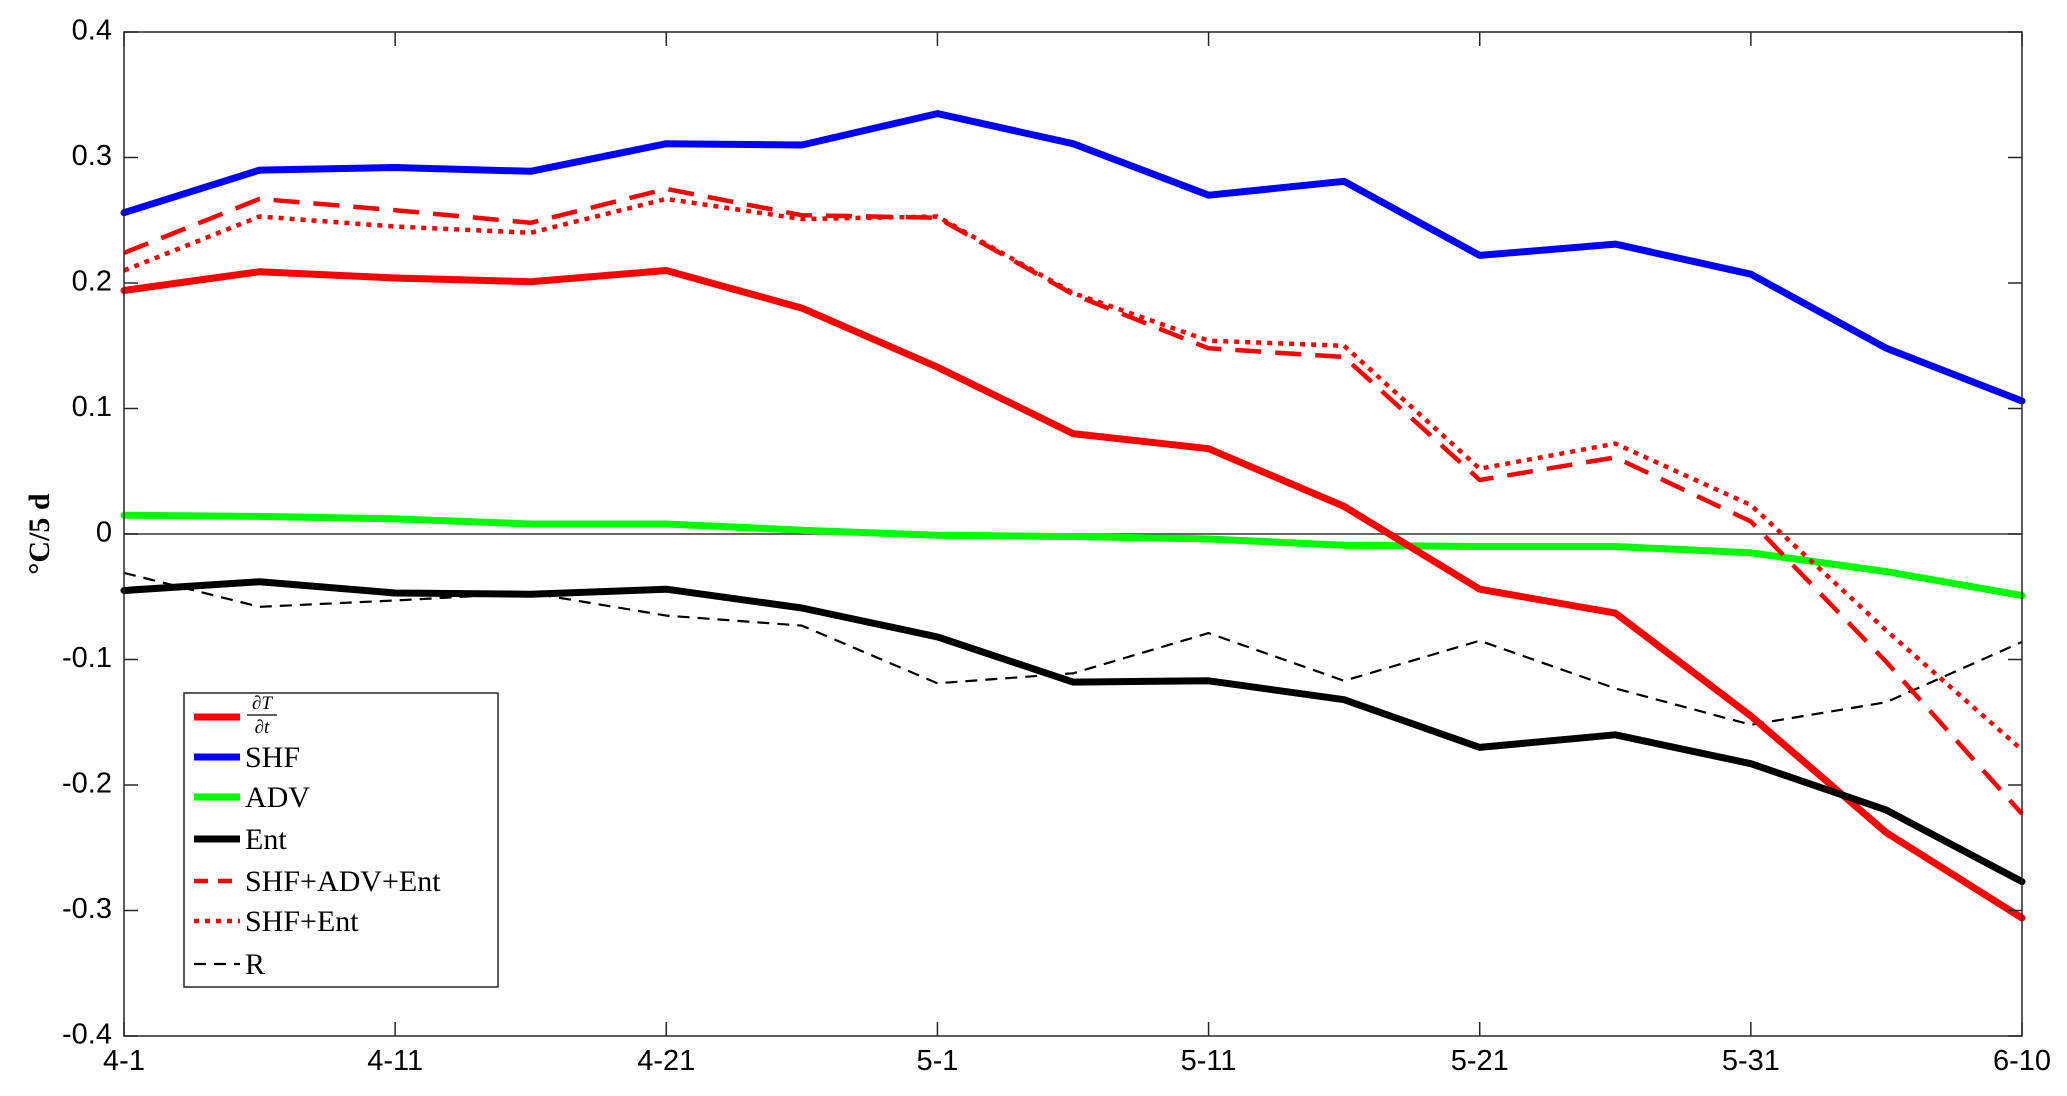 Image resolution: width=2067 pixels, height=1096 pixels. Describe the element at coordinates (343, 881) in the screenshot. I see `legend-label: SHF+ADV+Ent` at that location.